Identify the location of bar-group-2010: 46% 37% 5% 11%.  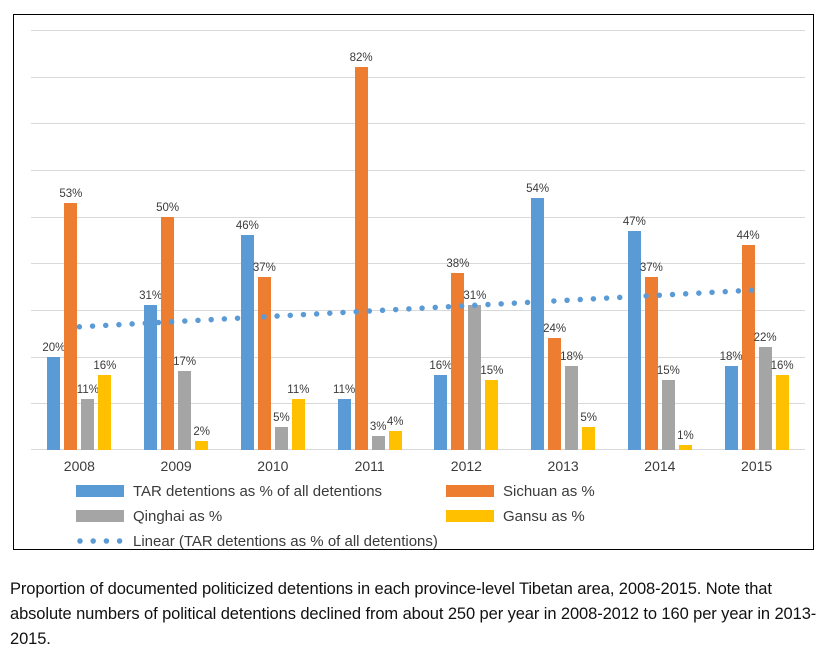
(273, 240).